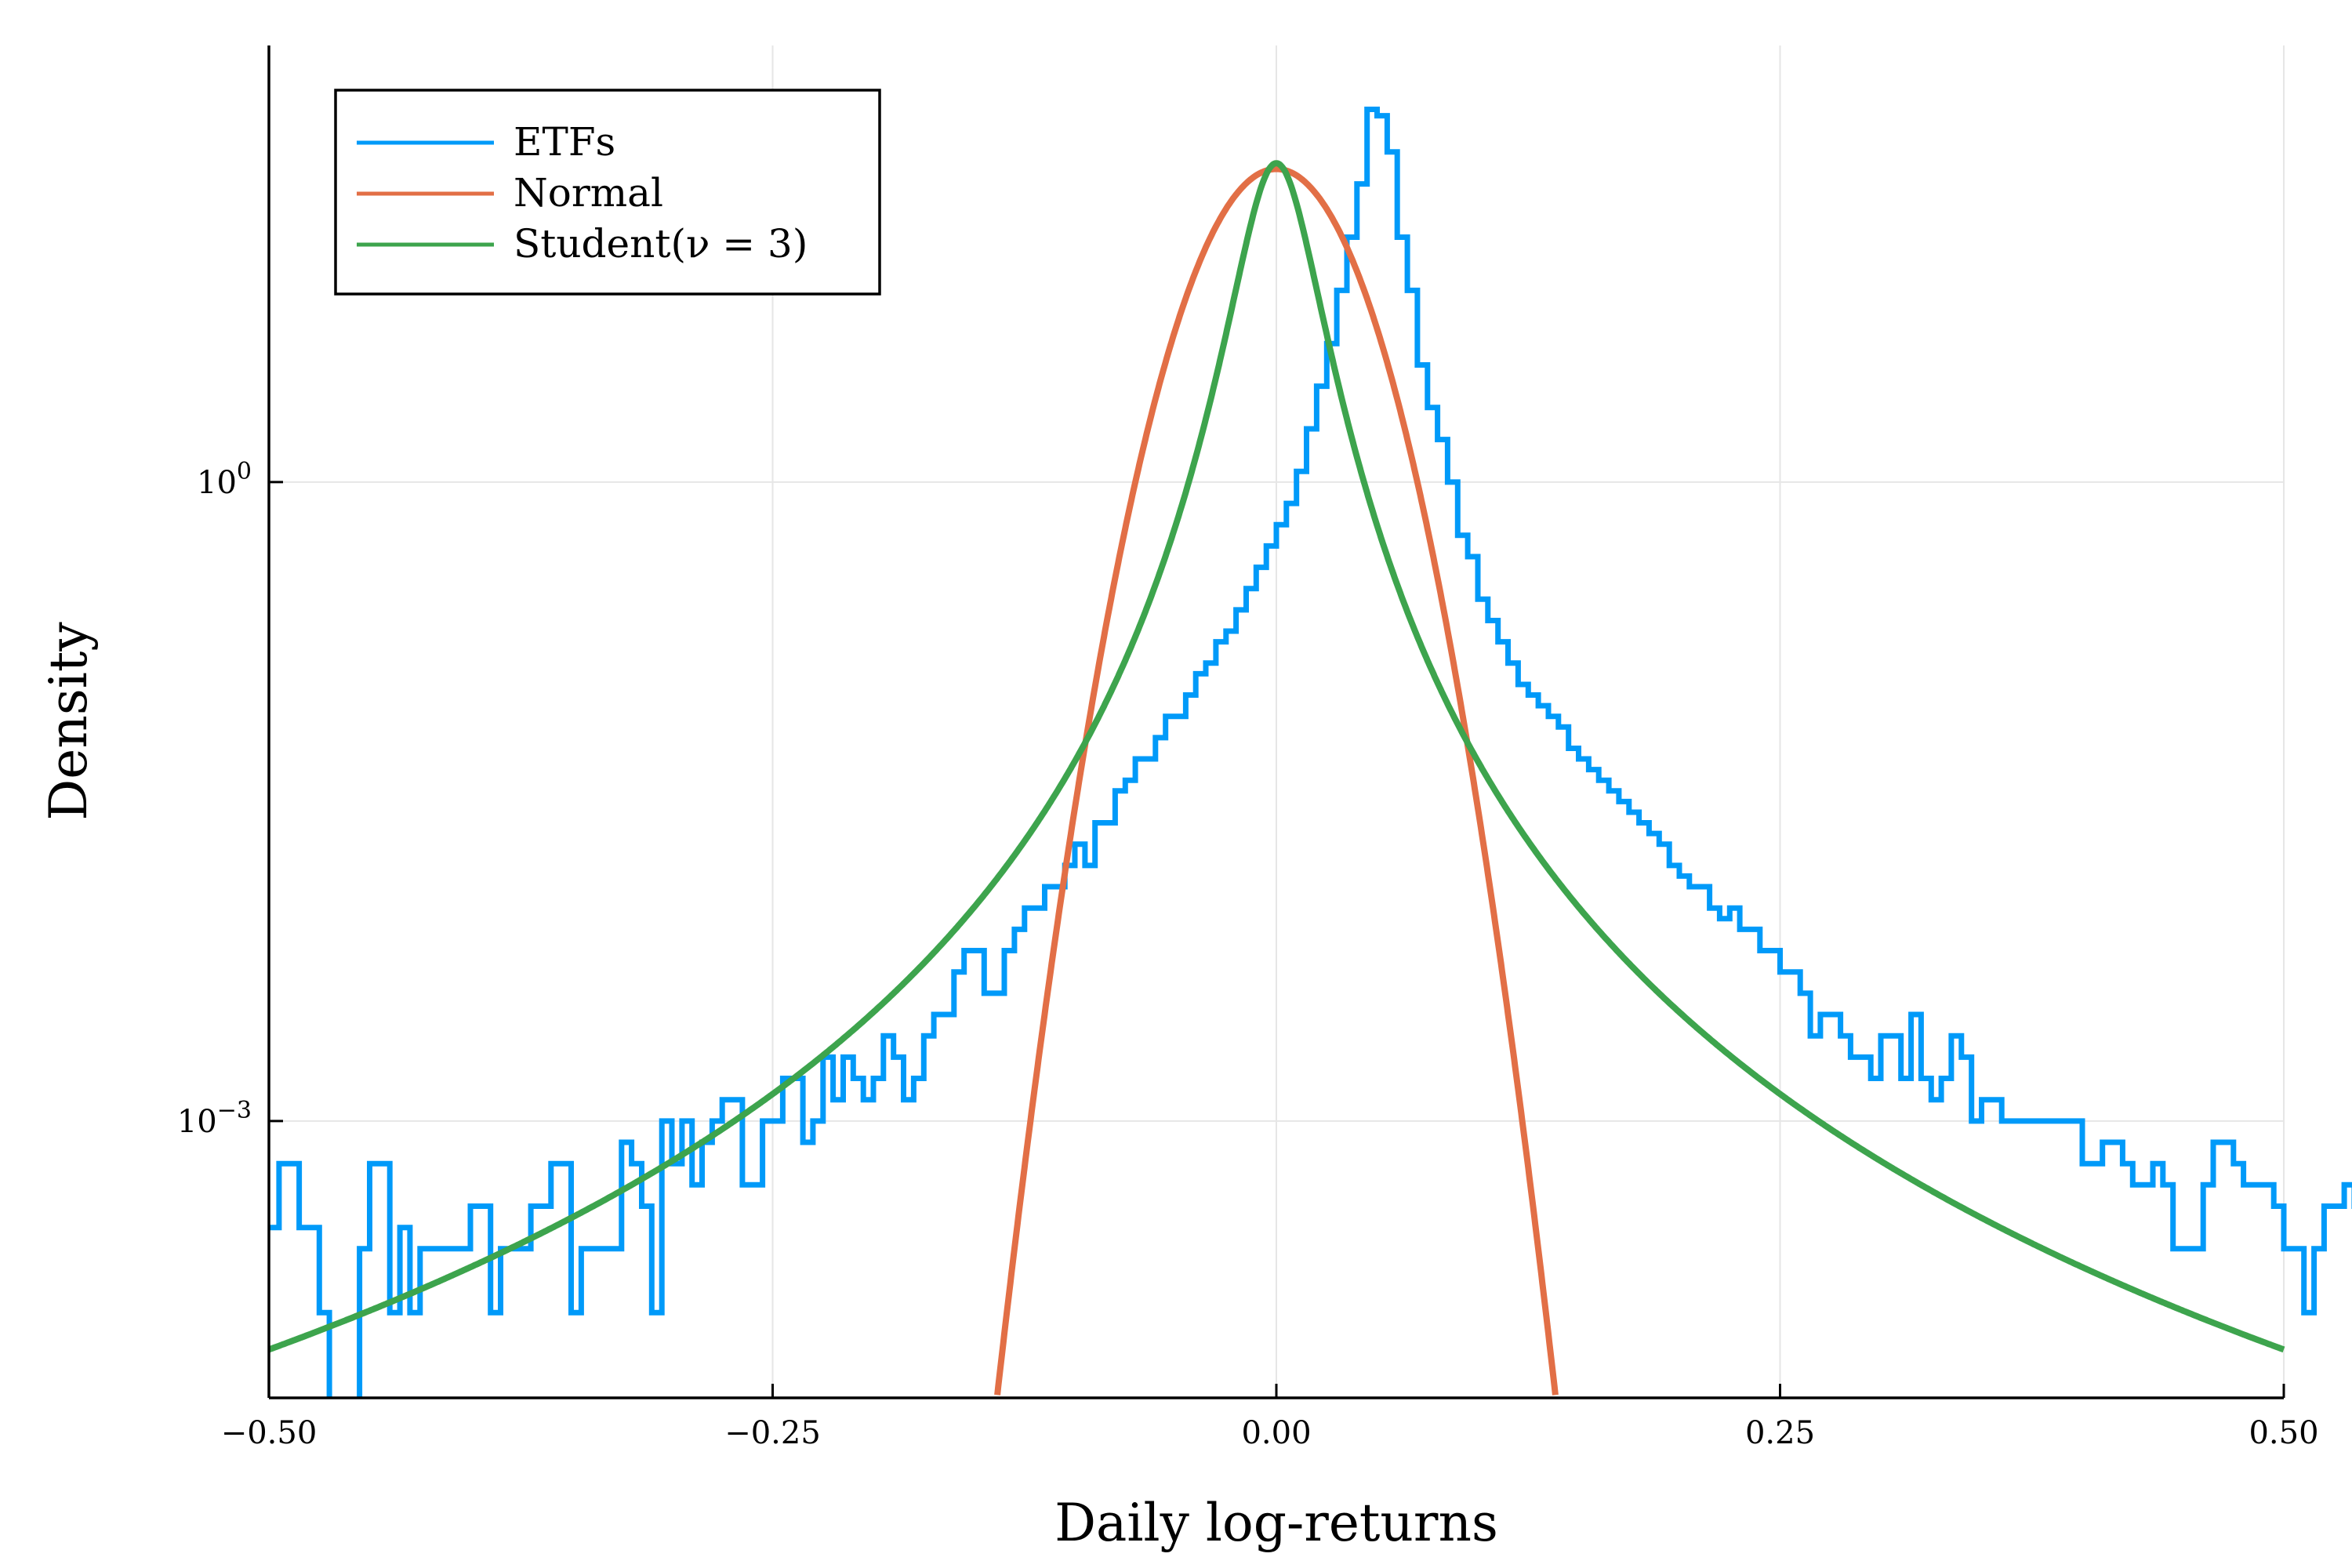 This screenshot has height=1568, width=2352. I want to click on x-axis-title: Daily log-returns, so click(1276, 1523).